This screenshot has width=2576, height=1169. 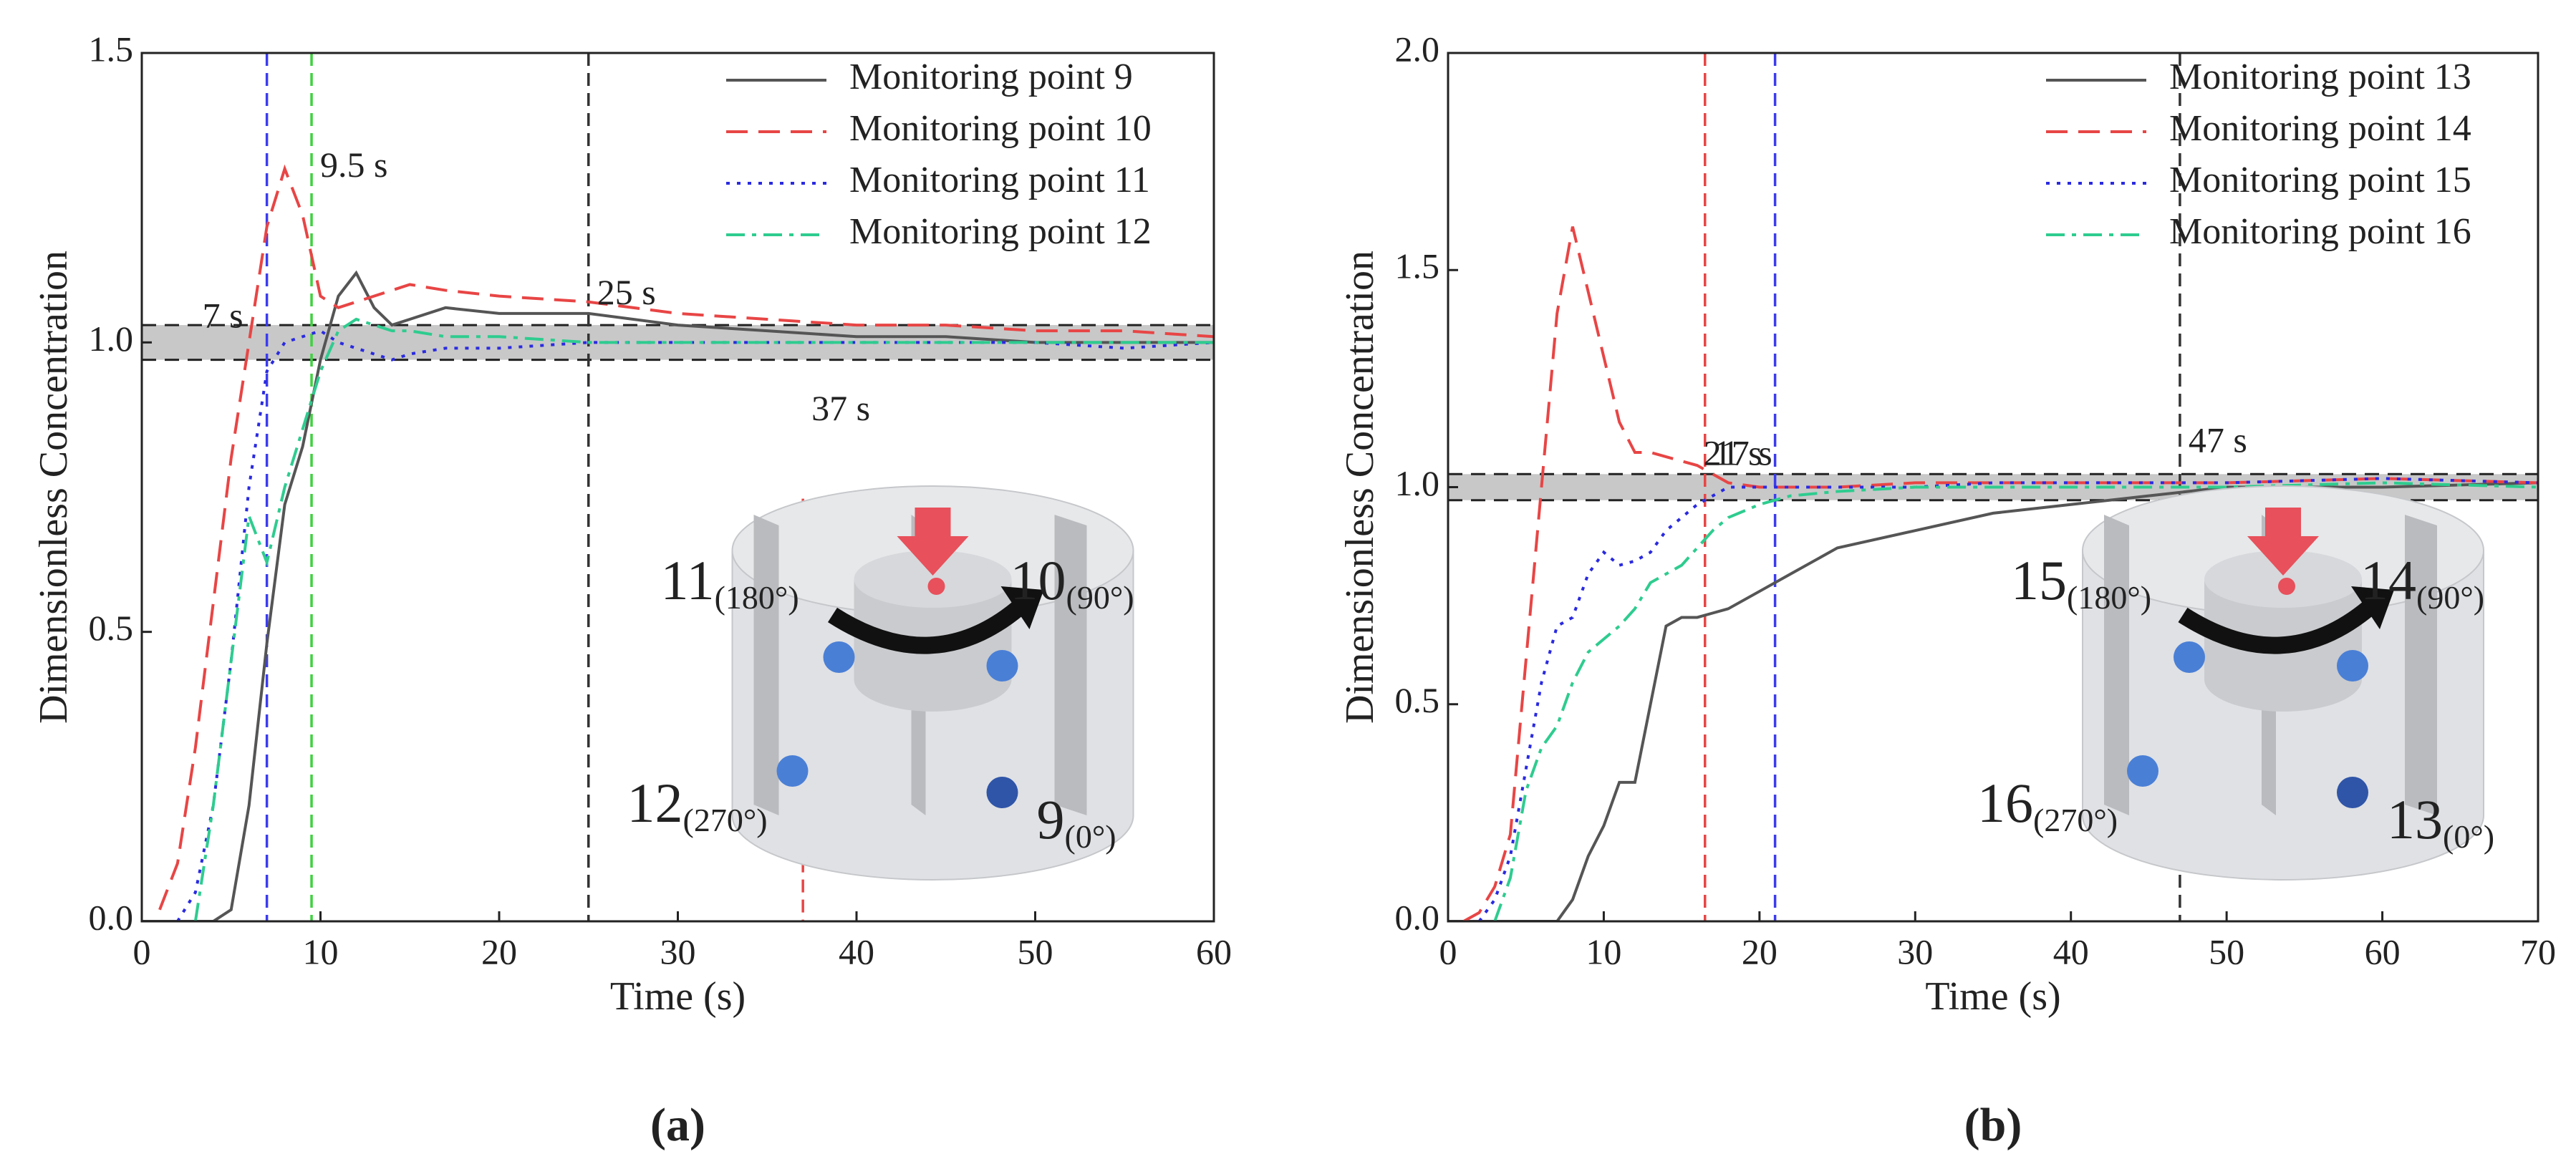 I want to click on legend-label: Monitoring point 11, so click(x=999, y=180).